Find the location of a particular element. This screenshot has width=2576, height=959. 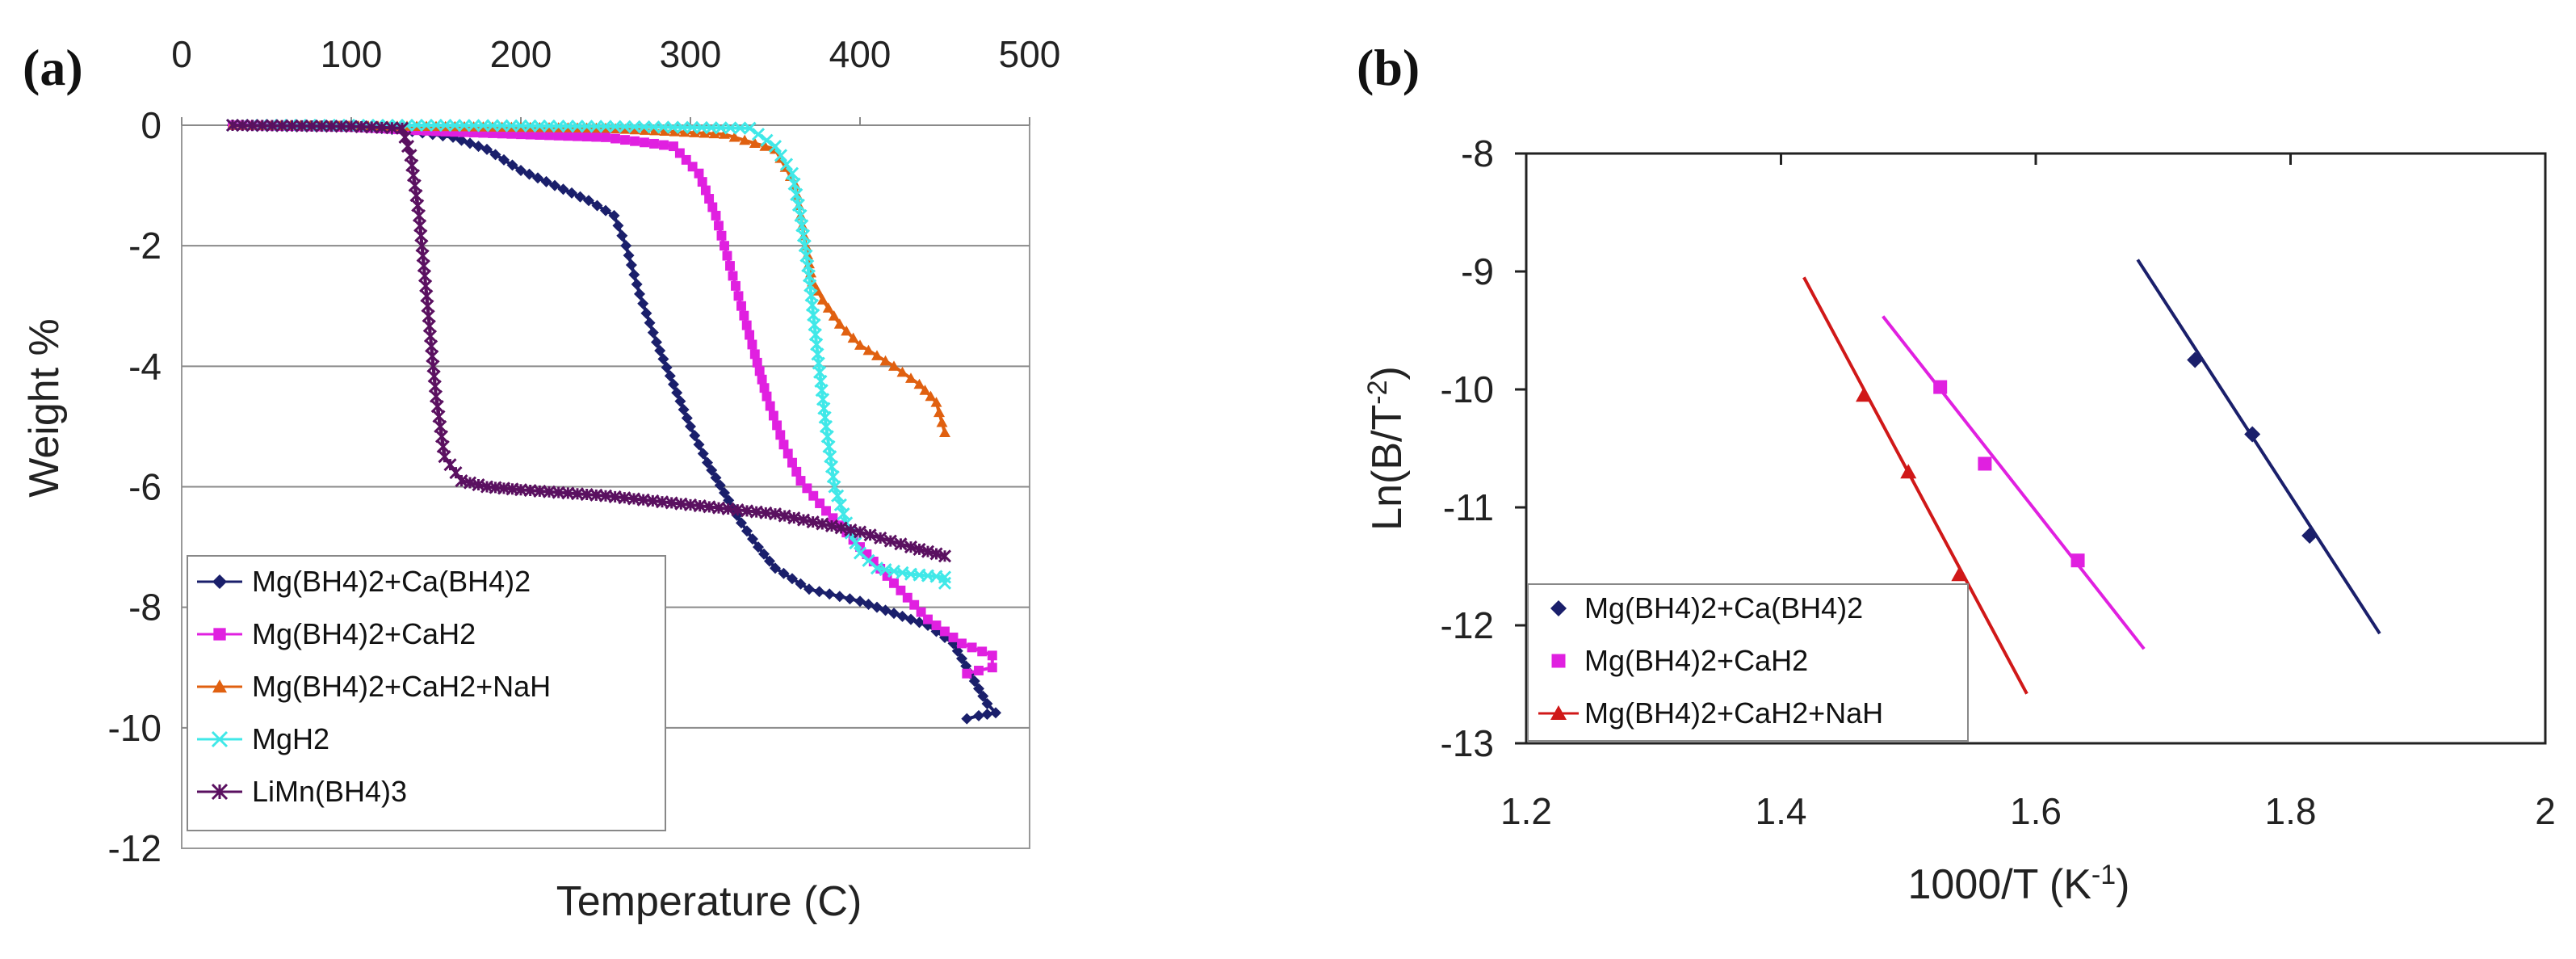

panel-b-x-tick-labels: 1.2 1.4 1.6 1.8 2 is located at coordinates (2028, 811).